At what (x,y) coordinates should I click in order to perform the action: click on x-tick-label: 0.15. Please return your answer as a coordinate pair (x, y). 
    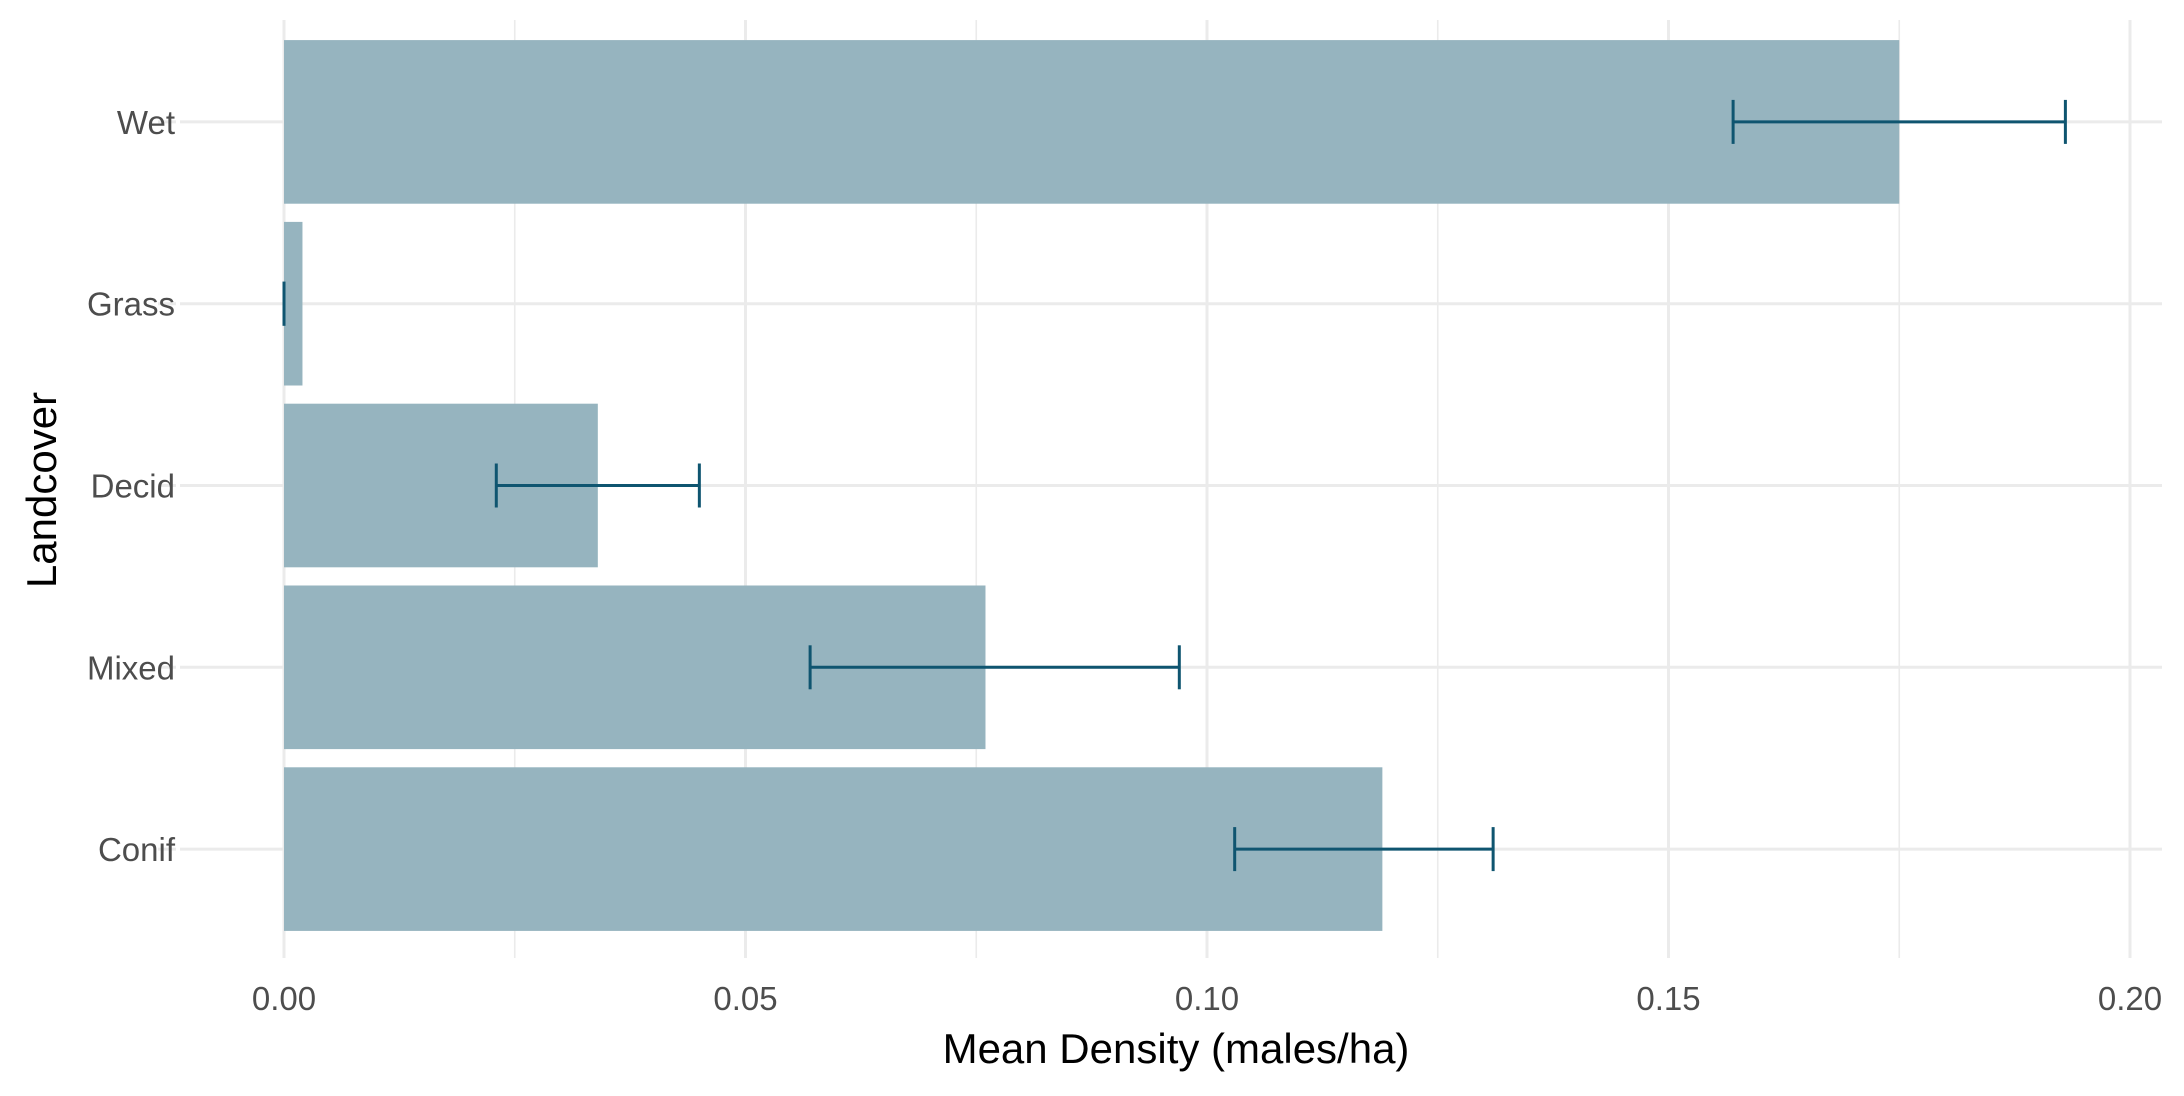
    Looking at the image, I should click on (1668, 998).